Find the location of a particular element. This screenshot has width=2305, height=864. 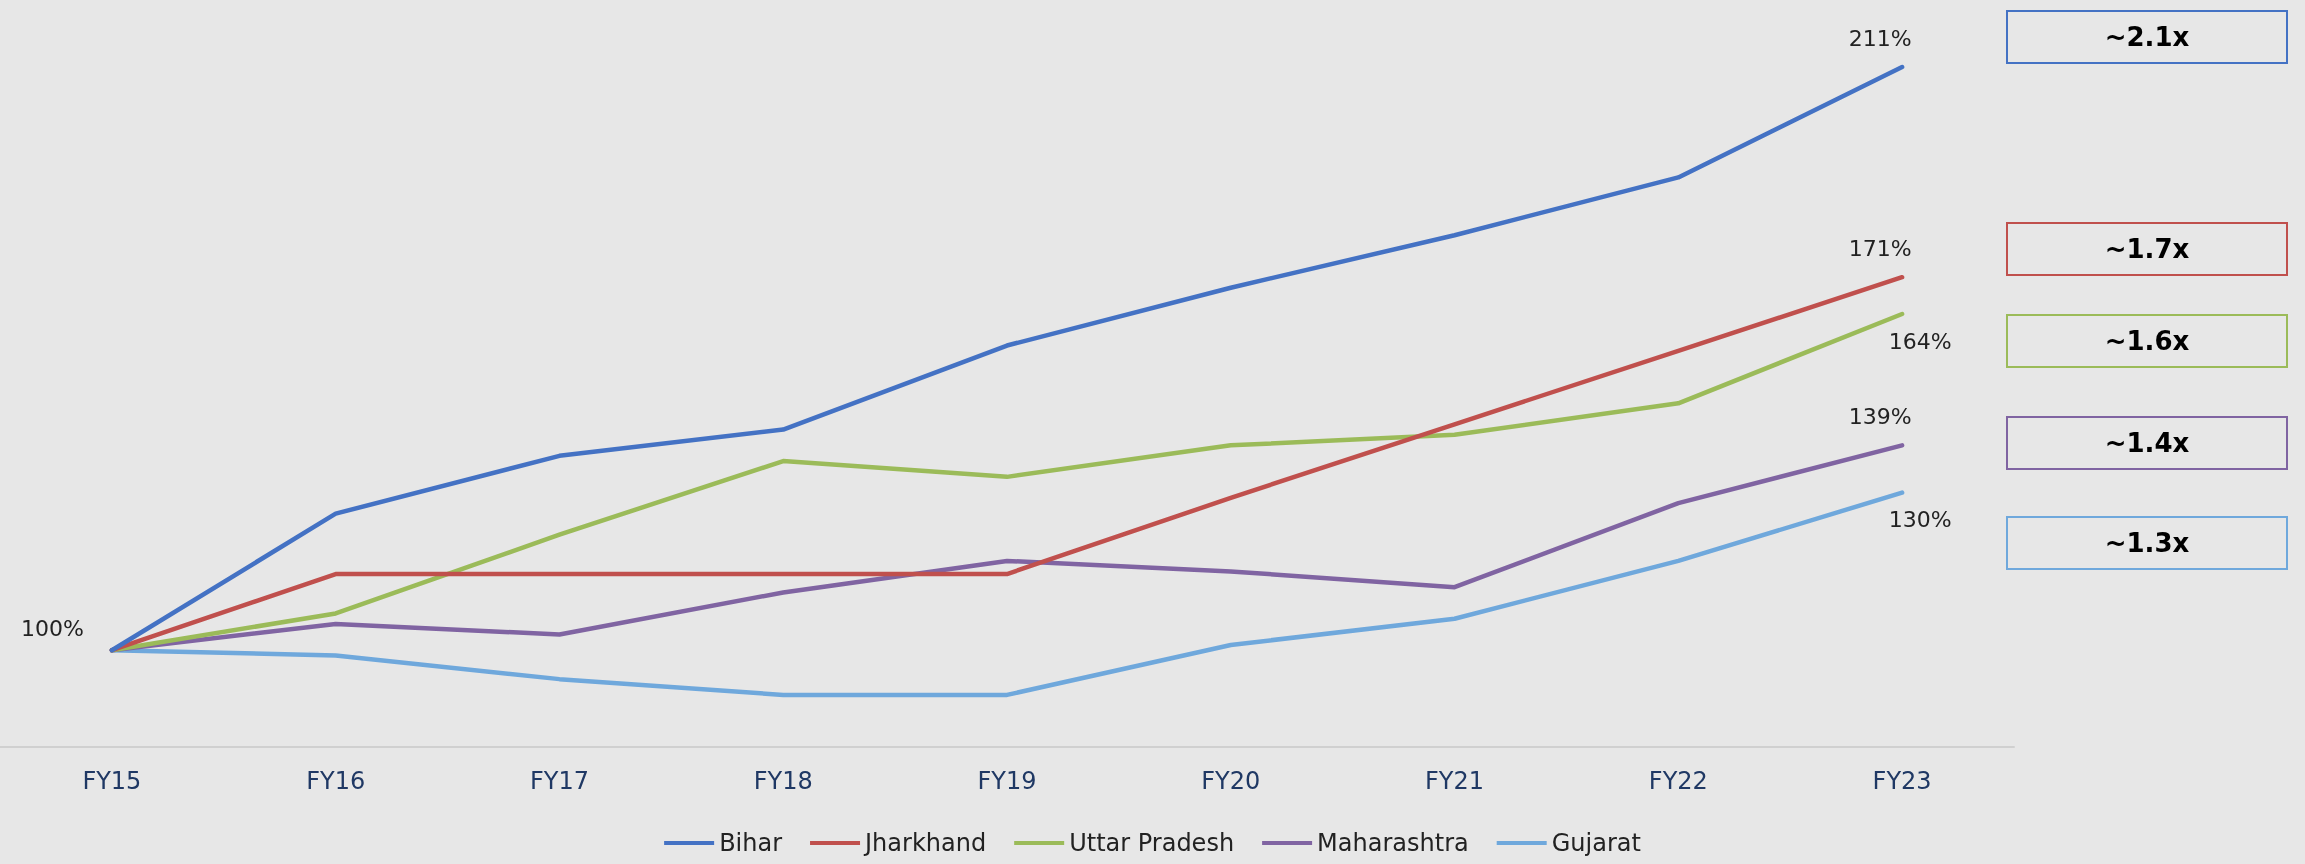

data-label: 171% is located at coordinates (1880, 248).